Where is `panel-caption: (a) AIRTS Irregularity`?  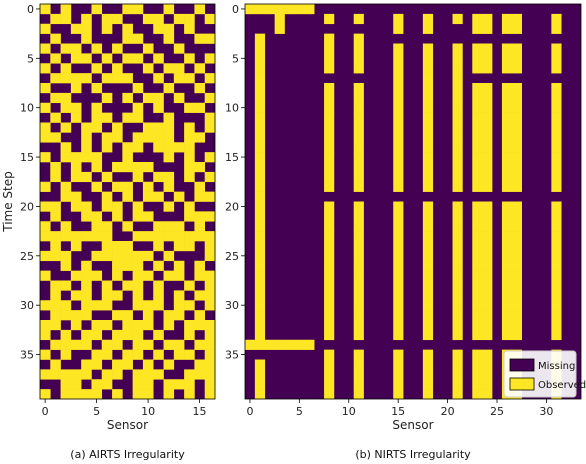 panel-caption: (a) AIRTS Irregularity is located at coordinates (127, 454).